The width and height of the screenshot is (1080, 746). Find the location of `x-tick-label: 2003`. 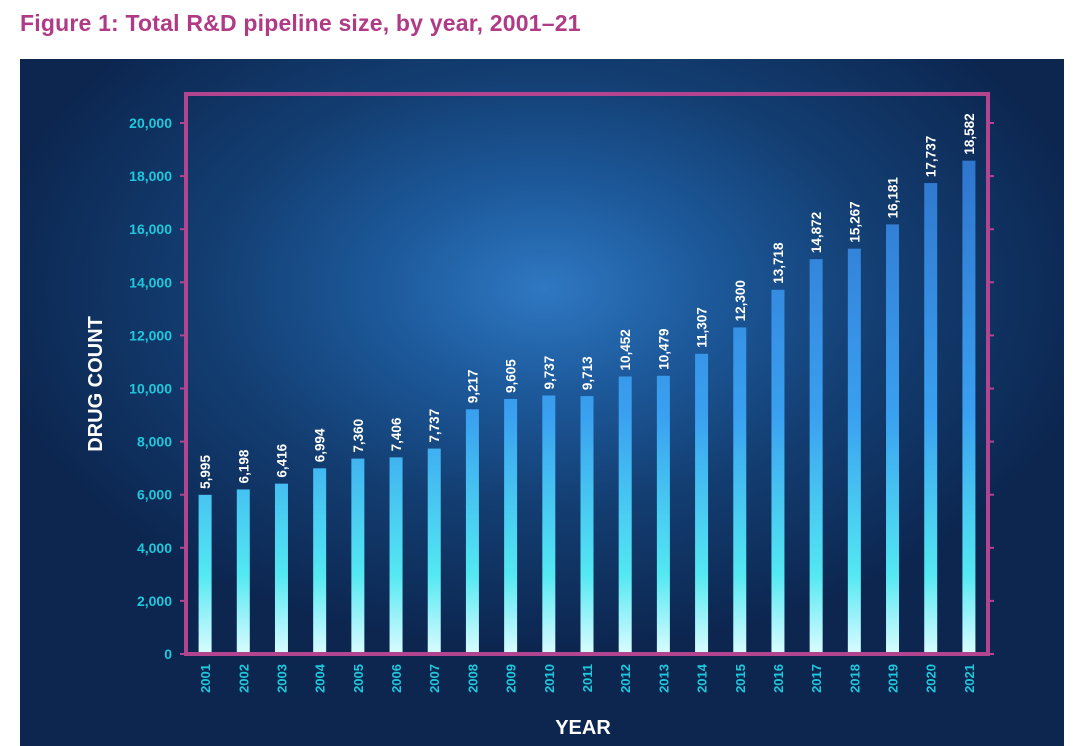

x-tick-label: 2003 is located at coordinates (281, 678).